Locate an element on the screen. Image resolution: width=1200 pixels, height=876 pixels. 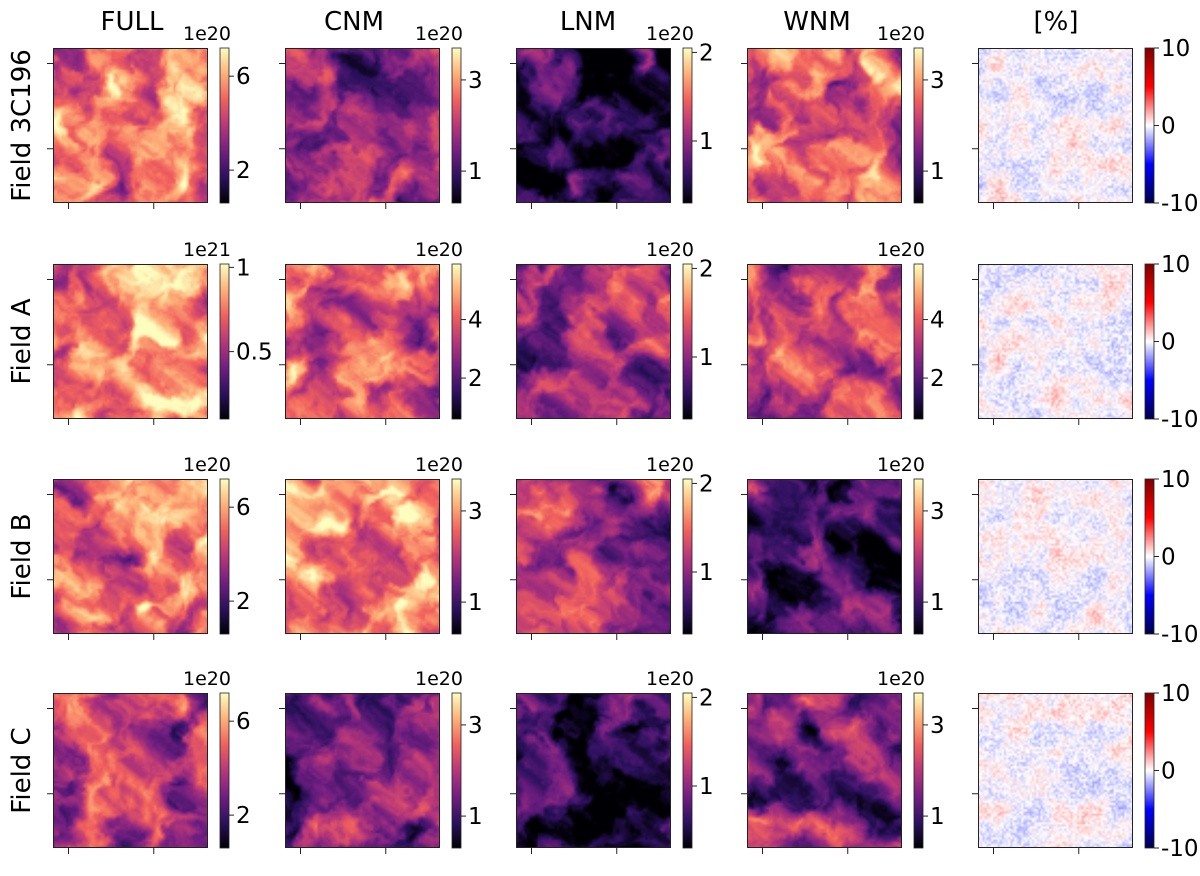
map-image-r4-c5 is located at coordinates (1055, 770).